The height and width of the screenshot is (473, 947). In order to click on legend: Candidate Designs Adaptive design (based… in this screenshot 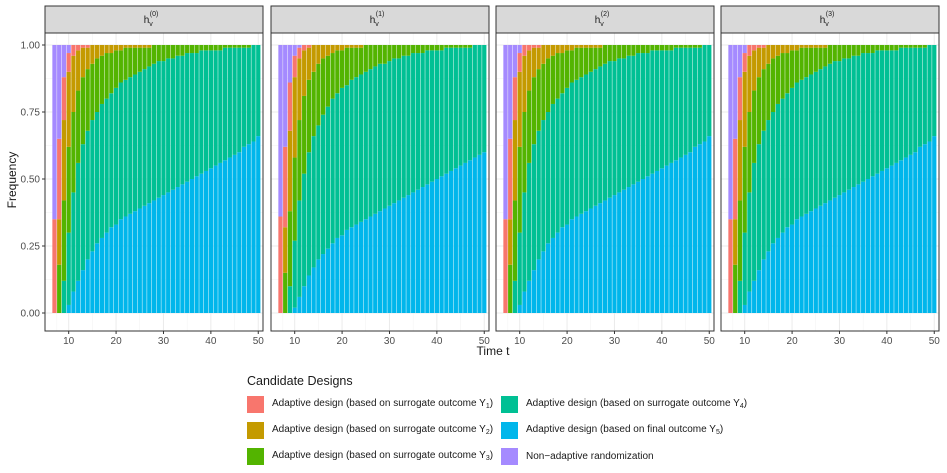, I will do `click(527, 420)`.